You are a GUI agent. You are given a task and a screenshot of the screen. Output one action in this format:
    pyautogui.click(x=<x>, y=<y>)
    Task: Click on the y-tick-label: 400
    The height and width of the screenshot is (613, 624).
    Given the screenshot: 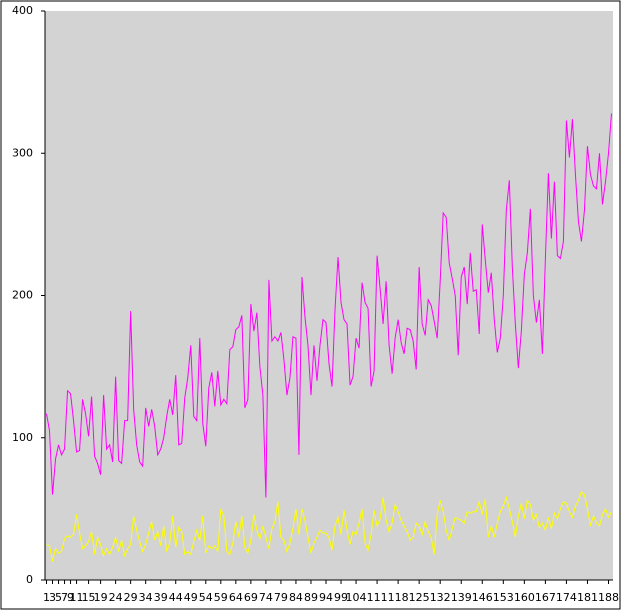 What is the action you would take?
    pyautogui.click(x=22, y=10)
    